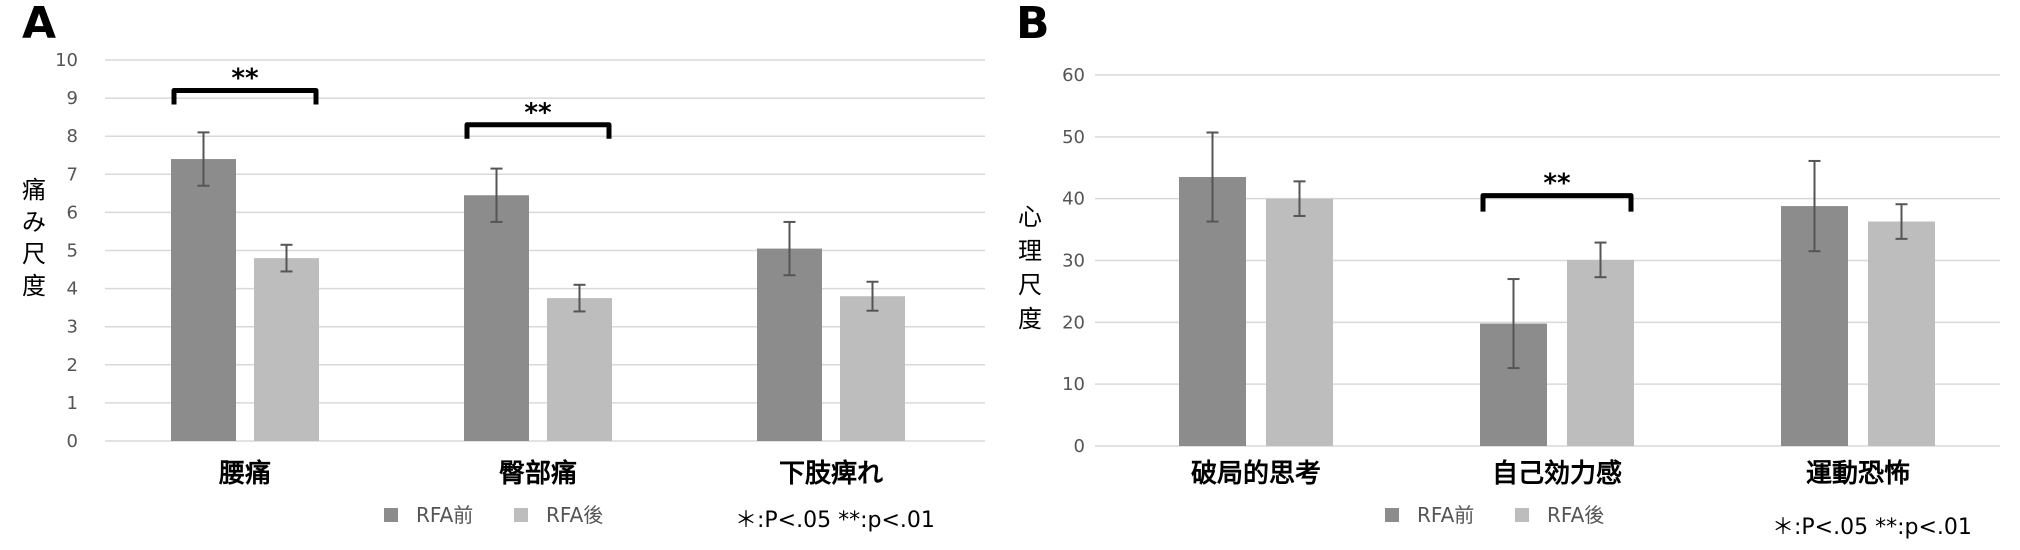  Describe the element at coordinates (1073, 384) in the screenshot. I see `y-tick-label-b-1: 10` at that location.